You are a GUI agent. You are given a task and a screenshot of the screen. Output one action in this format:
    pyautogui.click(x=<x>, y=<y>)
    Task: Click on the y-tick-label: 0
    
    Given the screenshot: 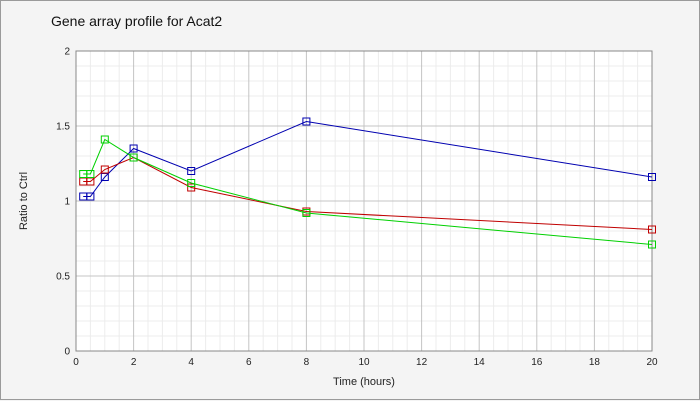 What is the action you would take?
    pyautogui.click(x=67, y=352)
    